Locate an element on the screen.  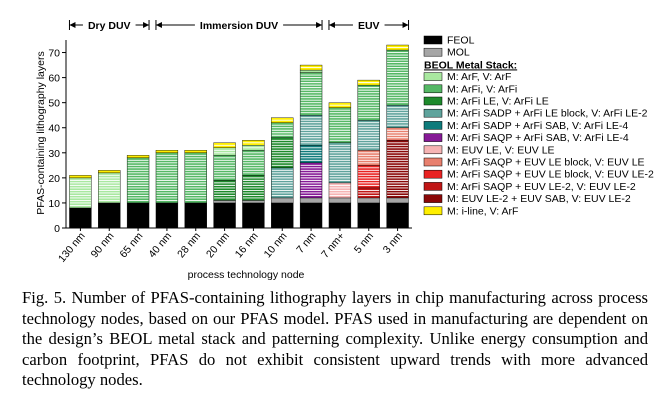
group-label: EUV is located at coordinates (369, 26).